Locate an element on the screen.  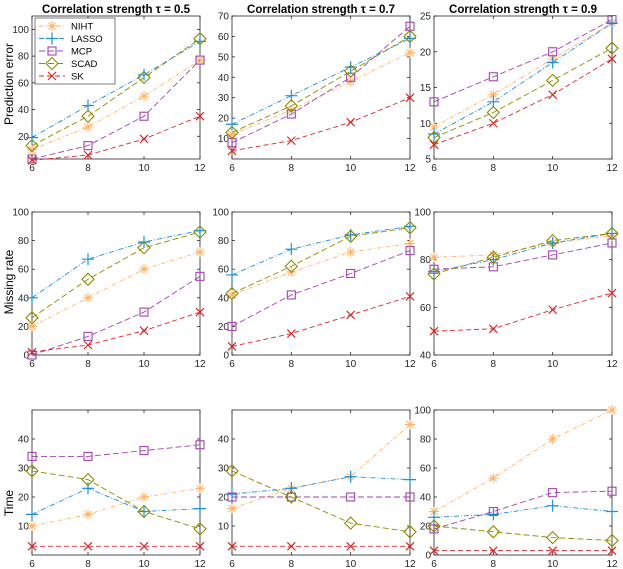
panel-6: 40 60 80 100 6 8 10 12 is located at coordinates (516, 289).